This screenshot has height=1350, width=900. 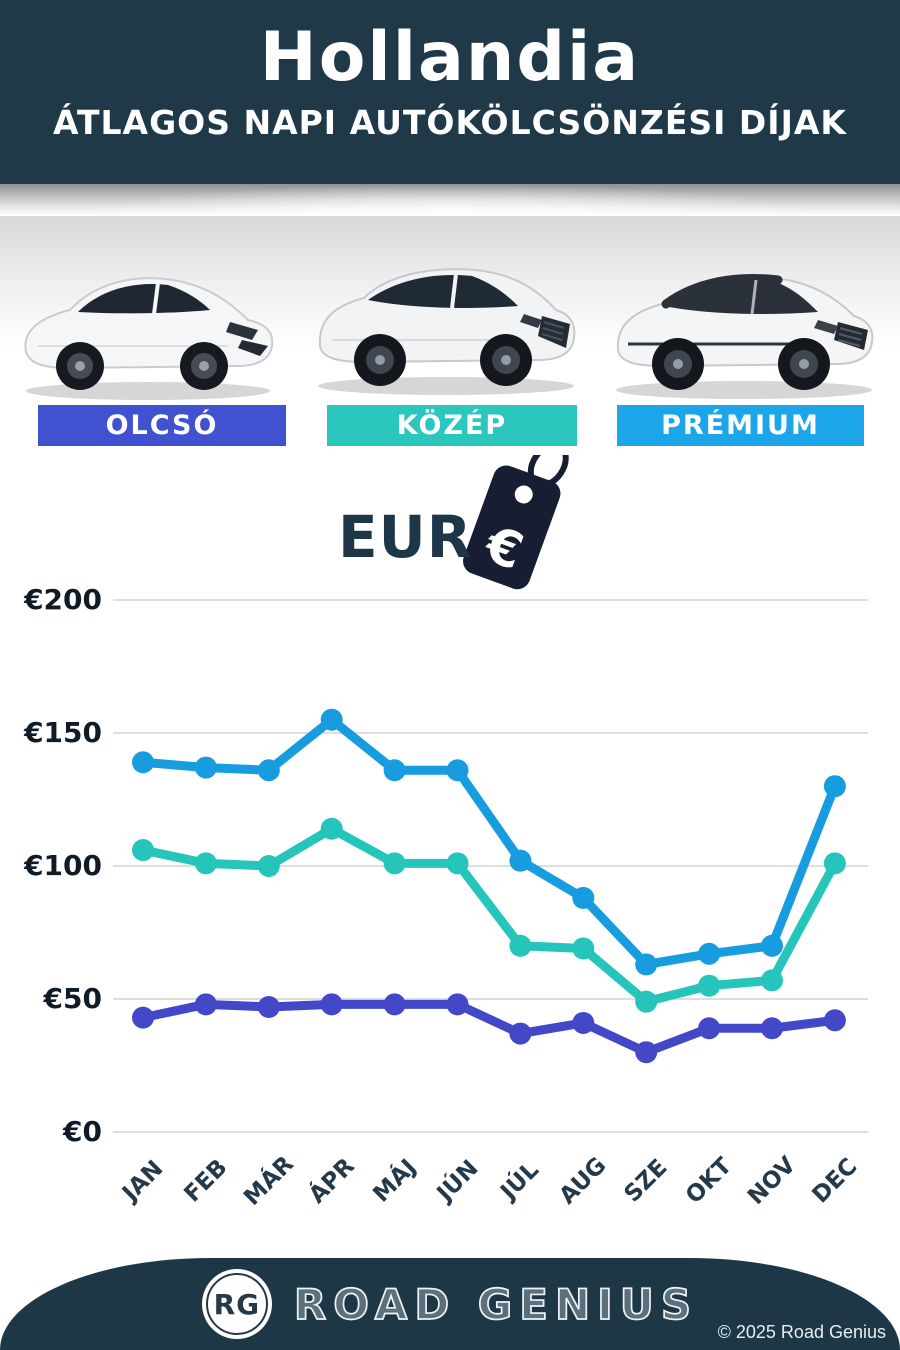 I want to click on badge-cheap-label: OLCSÓ, so click(x=162, y=425).